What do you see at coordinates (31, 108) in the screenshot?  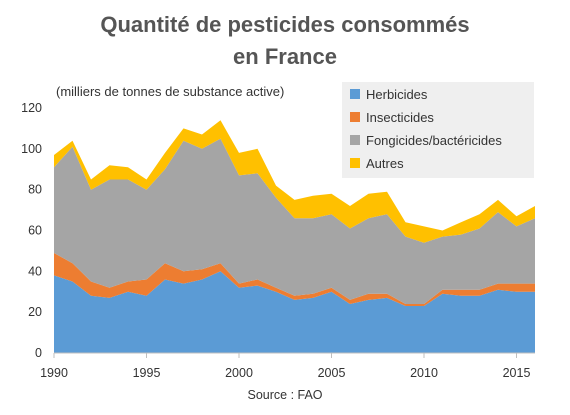 I see `y-tick-label: 120` at bounding box center [31, 108].